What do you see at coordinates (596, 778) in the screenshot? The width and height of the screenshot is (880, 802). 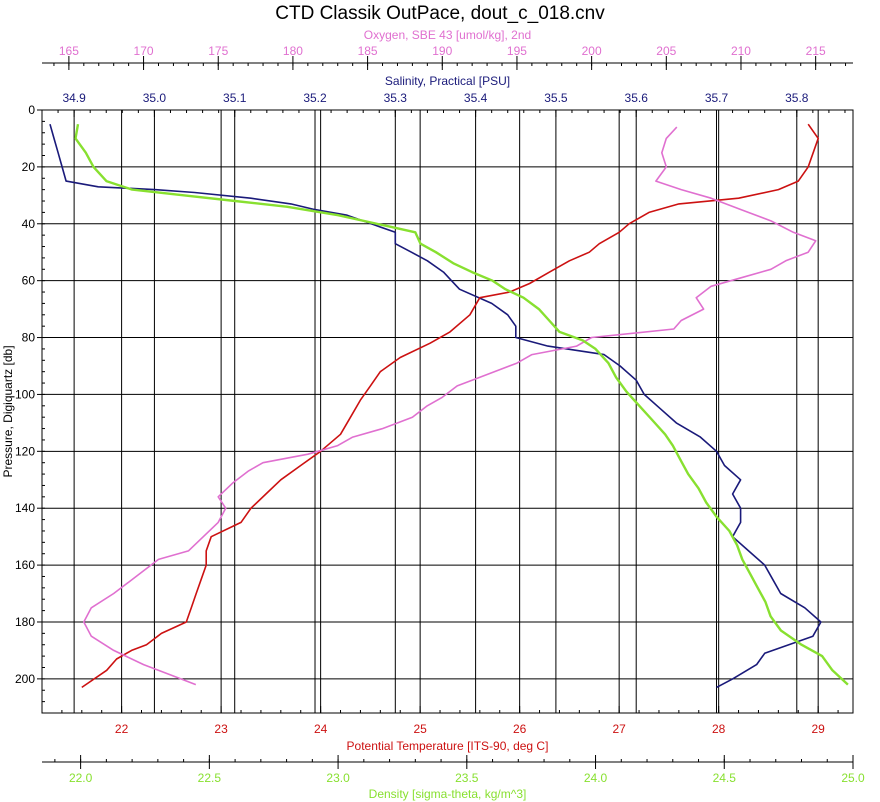 I see `tick-label-density: 24.0` at bounding box center [596, 778].